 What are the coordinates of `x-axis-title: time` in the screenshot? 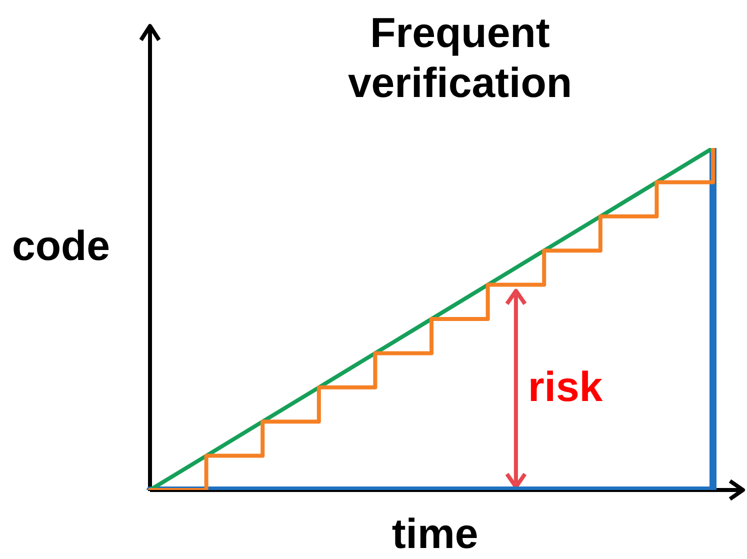 It's located at (435, 534).